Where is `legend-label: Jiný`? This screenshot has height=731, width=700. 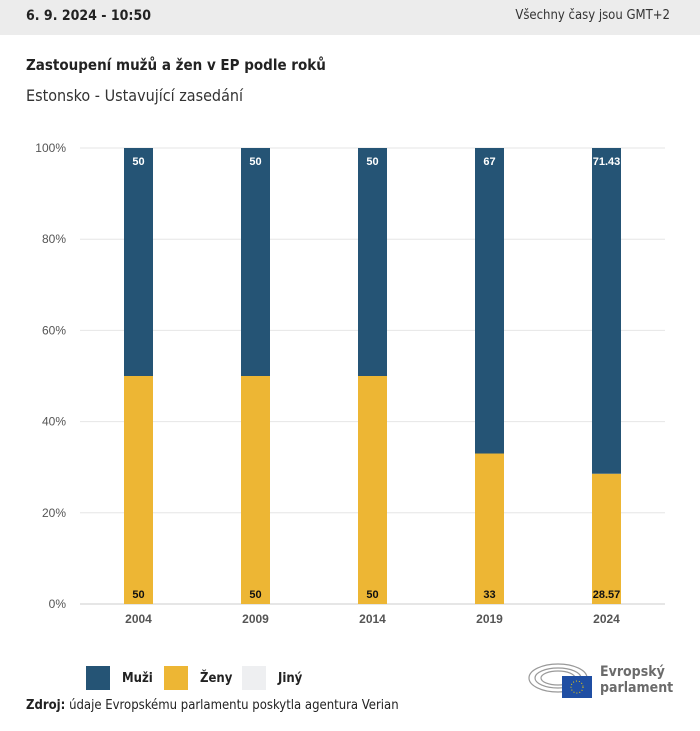 legend-label: Jiný is located at coordinates (290, 678).